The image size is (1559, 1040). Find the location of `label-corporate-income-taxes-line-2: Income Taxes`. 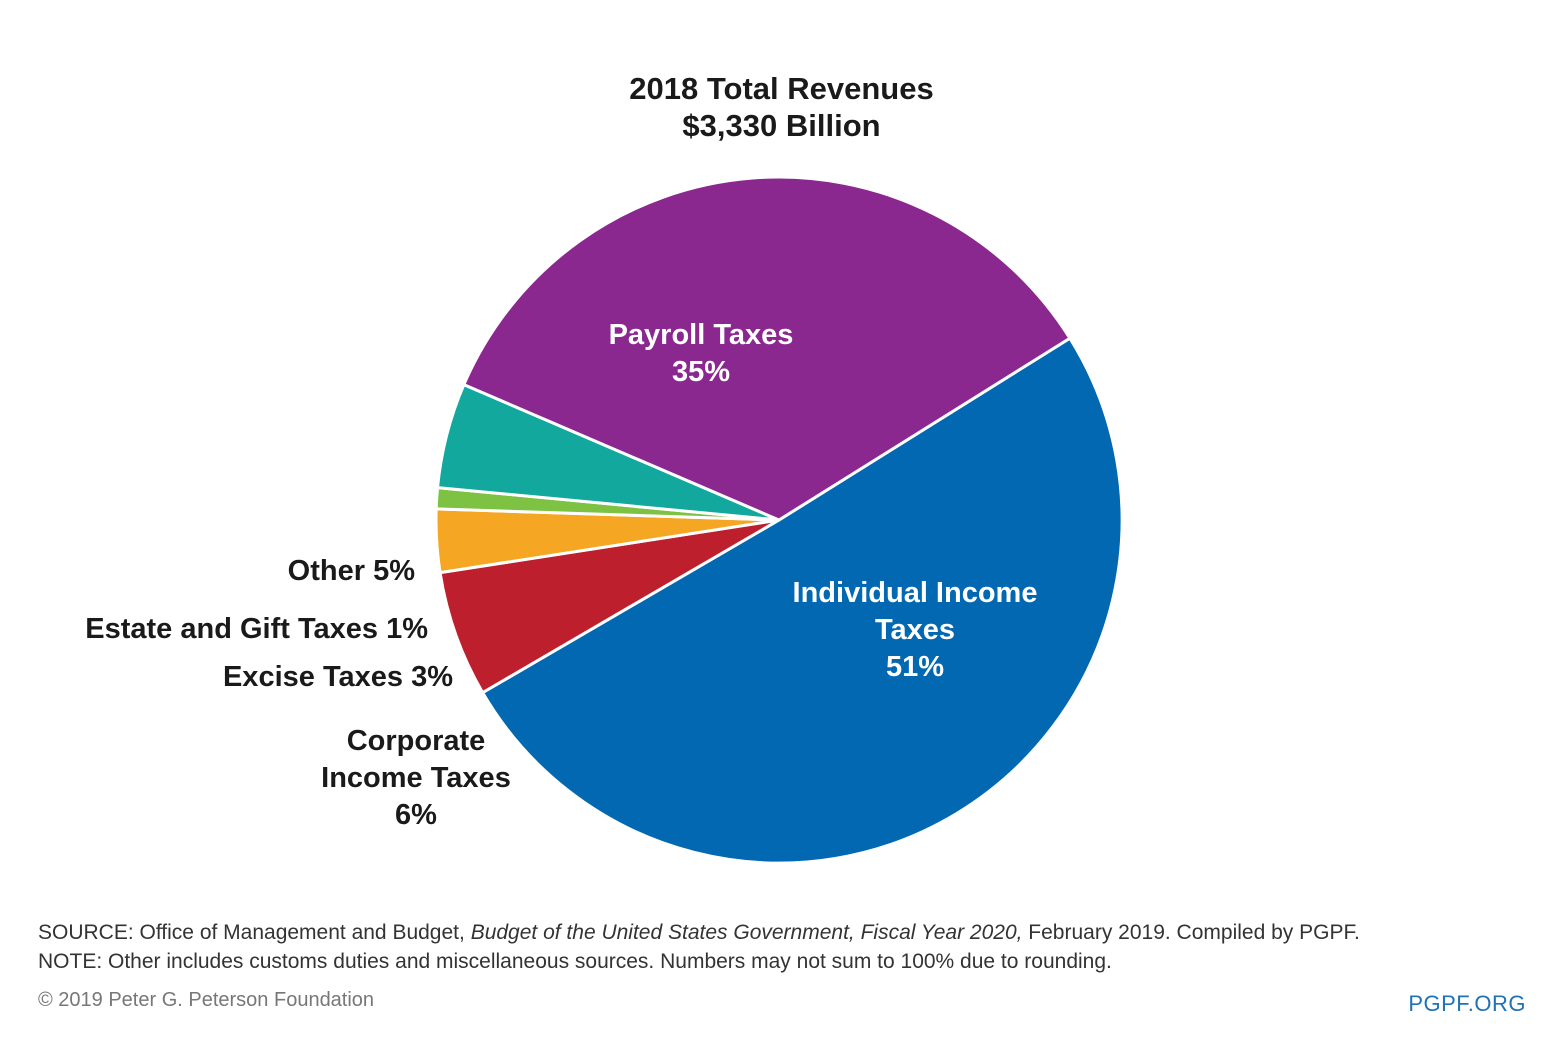

label-corporate-income-taxes-line-2: Income Taxes is located at coordinates (416, 778).